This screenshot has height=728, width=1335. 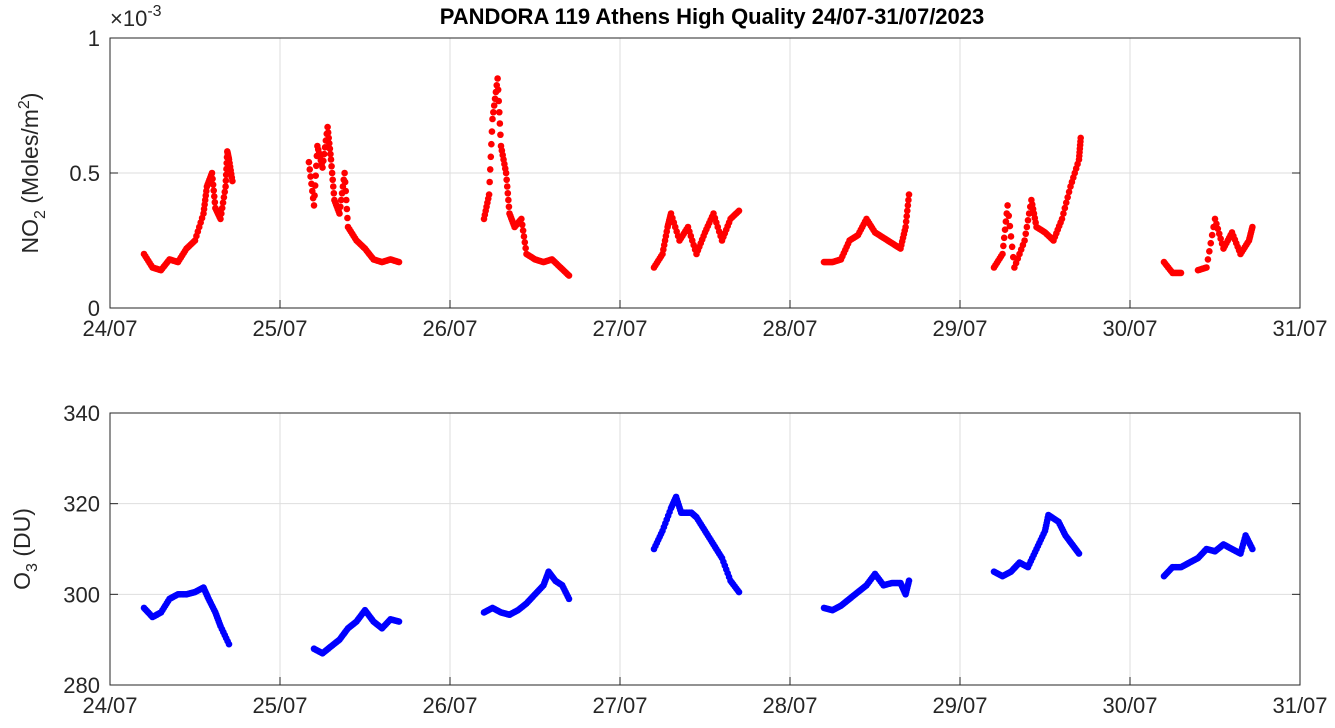 What do you see at coordinates (30, 97) in the screenshot?
I see `y-label-end: )` at bounding box center [30, 97].